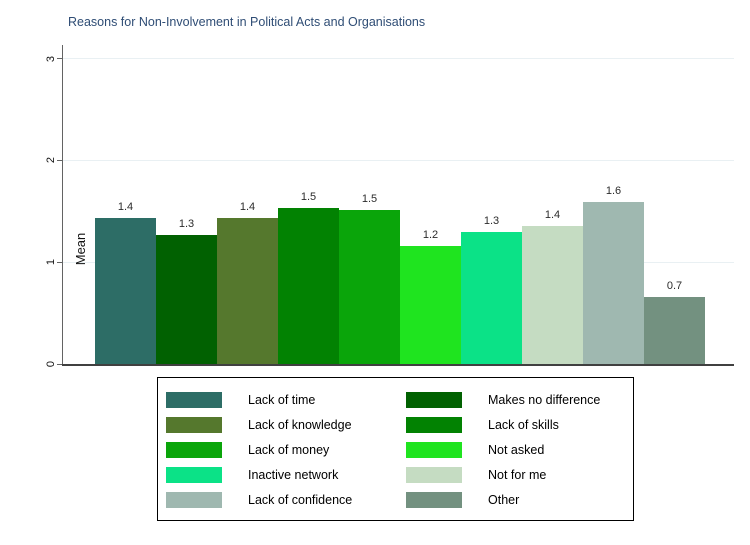 Image resolution: width=750 pixels, height=545 pixels. Describe the element at coordinates (544, 399) in the screenshot. I see `legend-label: Makes no difference` at that location.